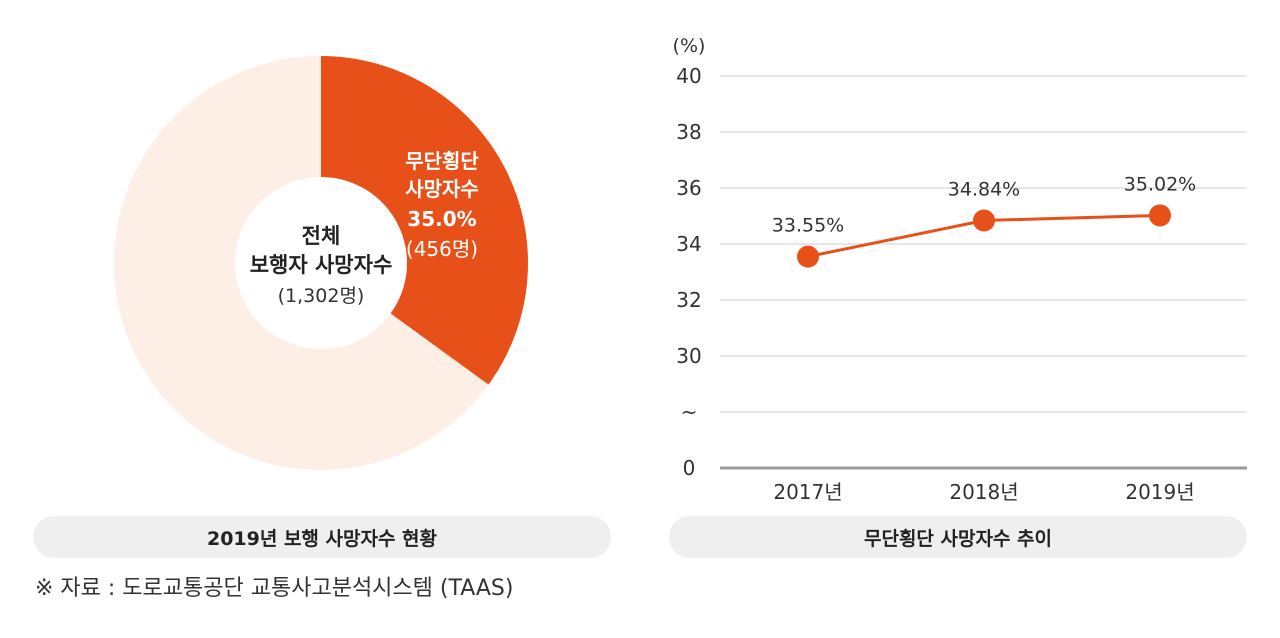 This screenshot has height=638, width=1280. I want to click on center-label-line3: (1,302명), so click(321, 296).